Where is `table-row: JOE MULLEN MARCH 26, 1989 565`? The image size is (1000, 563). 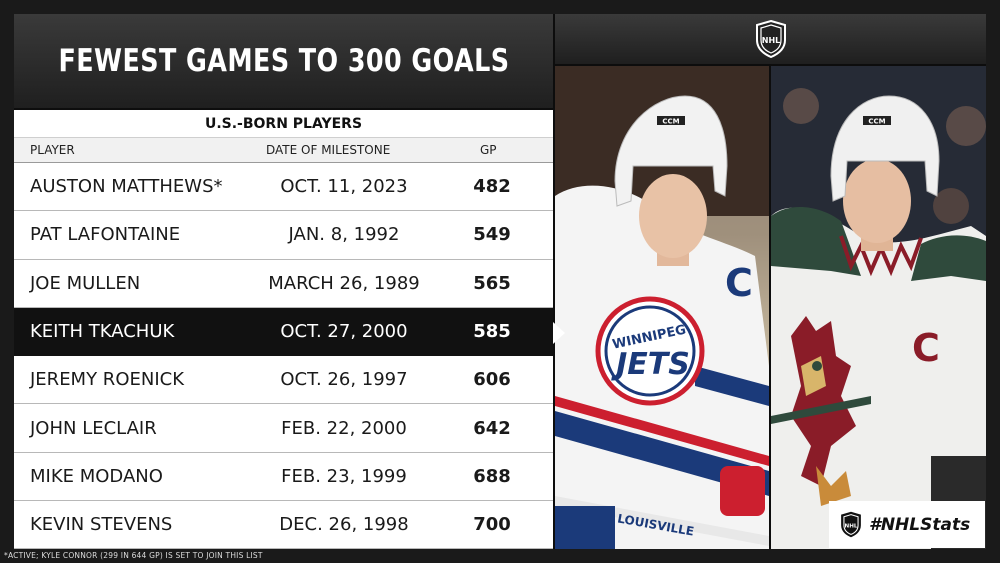
table-row: JOE MULLEN MARCH 26, 1989 565 is located at coordinates (283, 283).